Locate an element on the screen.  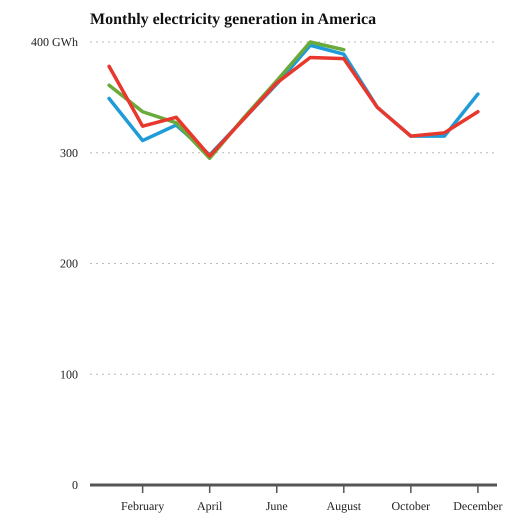
y-tick-label: 100 is located at coordinates (69, 374).